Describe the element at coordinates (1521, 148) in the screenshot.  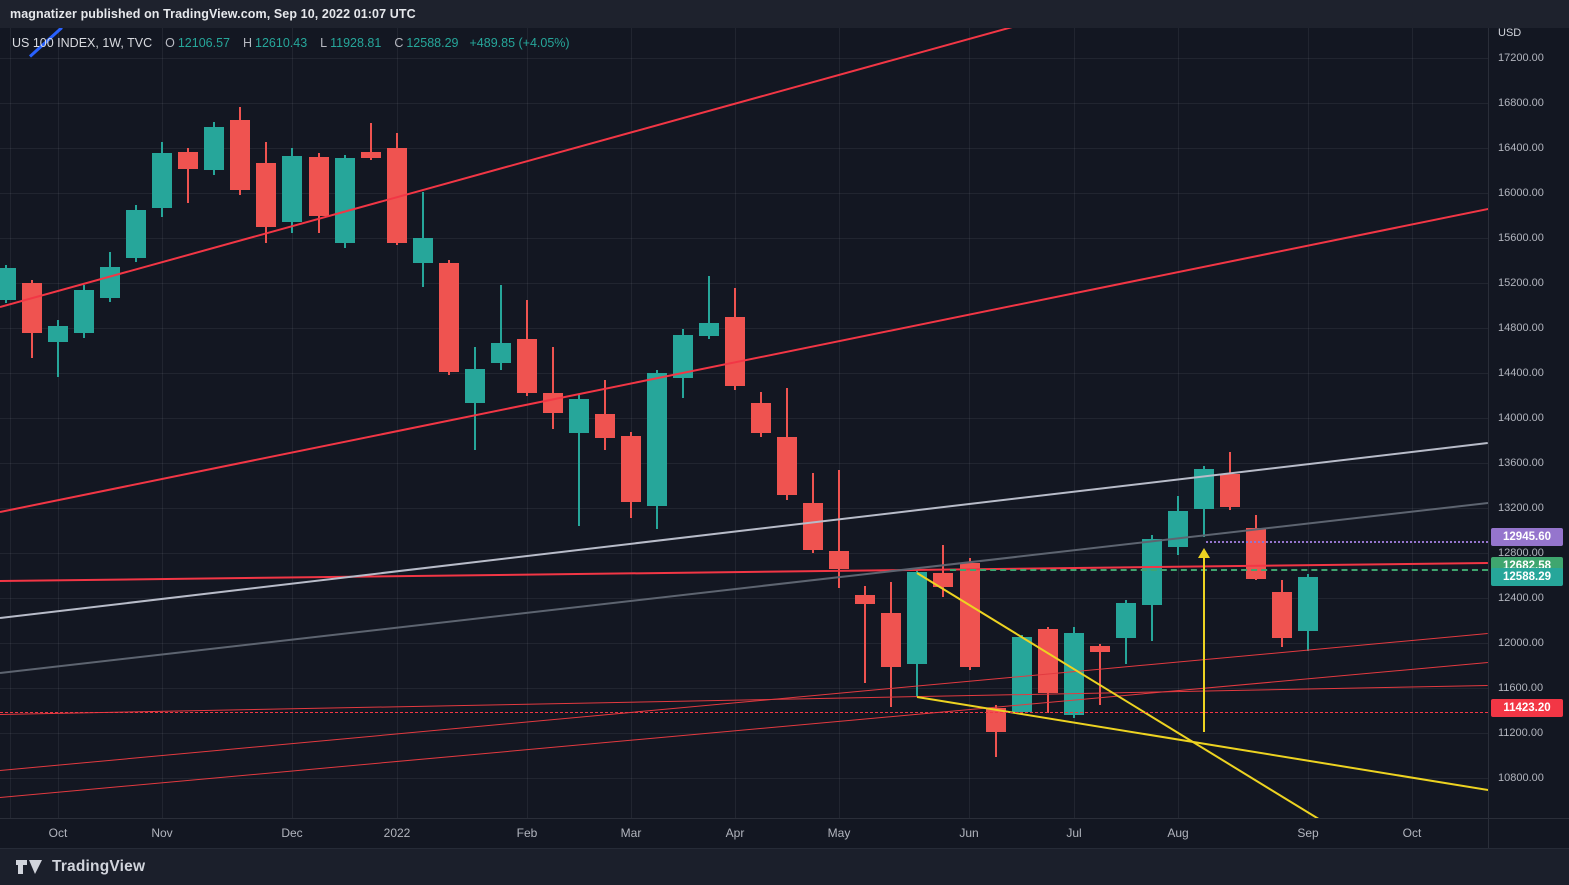
I see `price-tick-label: 16400.00` at that location.